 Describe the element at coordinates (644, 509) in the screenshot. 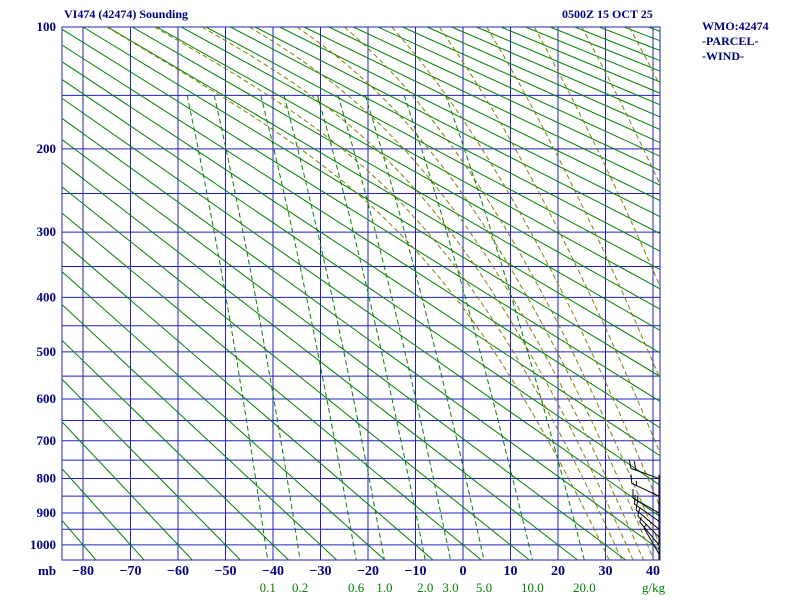

I see `wind-barbs` at that location.